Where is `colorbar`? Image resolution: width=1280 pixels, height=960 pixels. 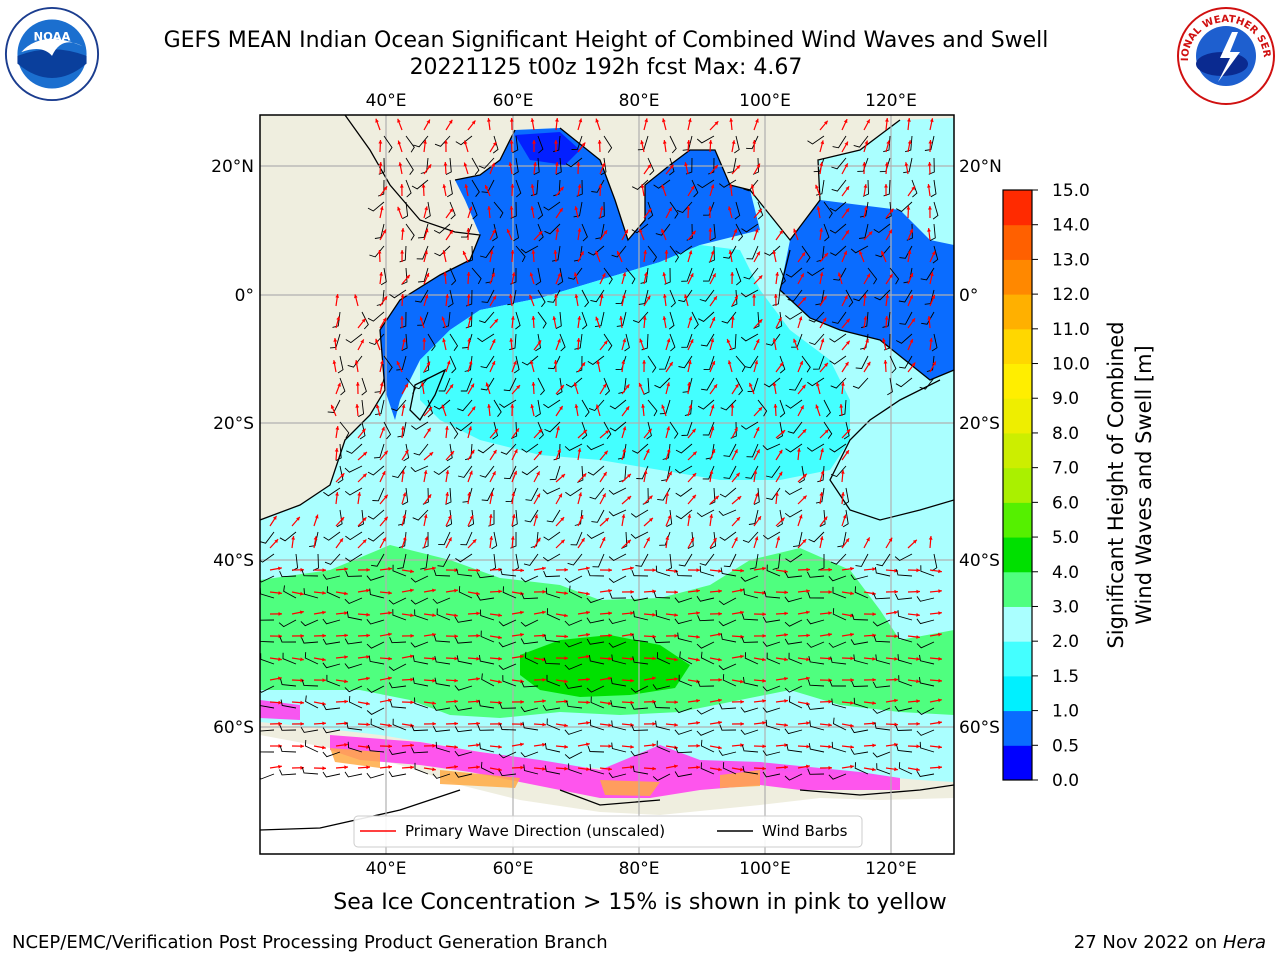 colorbar is located at coordinates (1017, 485).